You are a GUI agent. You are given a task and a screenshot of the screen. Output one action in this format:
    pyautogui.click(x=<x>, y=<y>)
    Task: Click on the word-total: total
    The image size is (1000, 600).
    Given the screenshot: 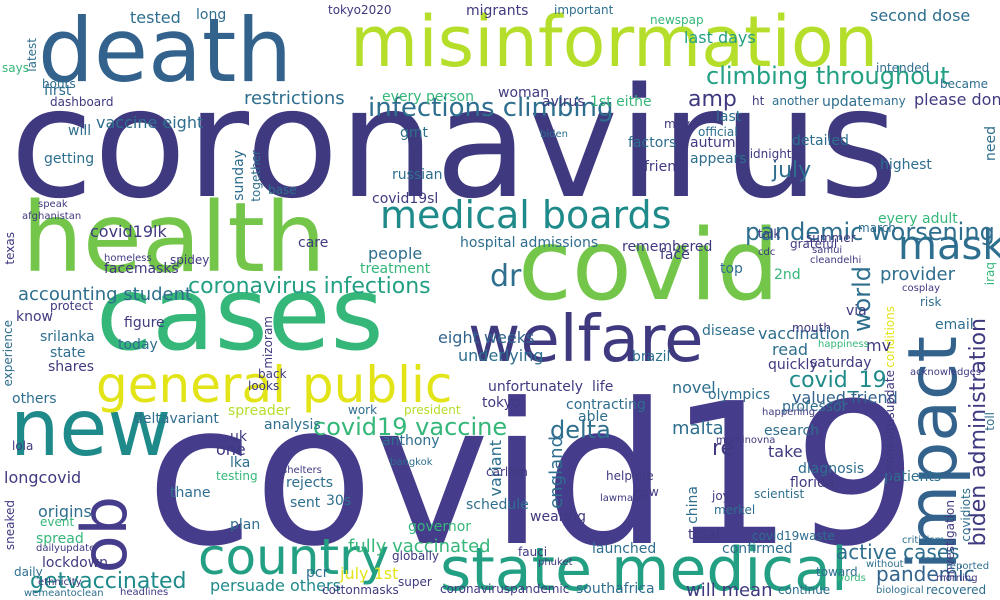 What is the action you would take?
    pyautogui.click(x=704, y=535)
    